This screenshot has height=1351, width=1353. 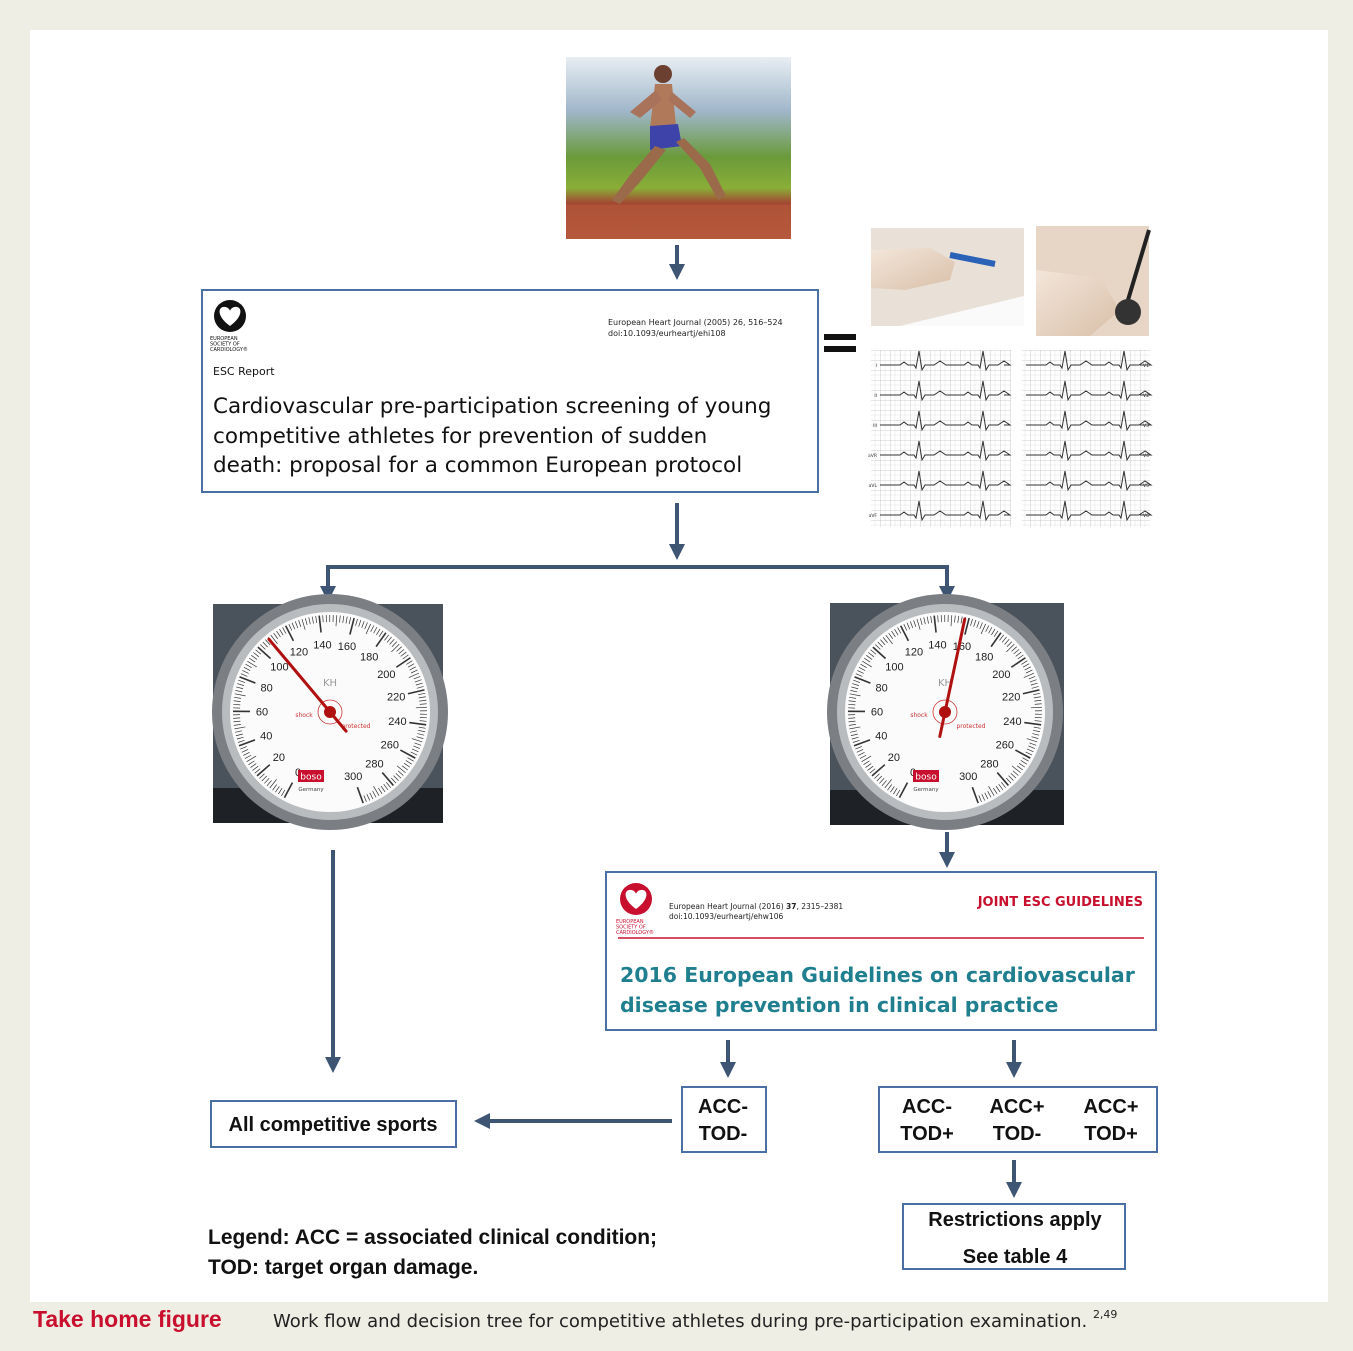 What do you see at coordinates (333, 1124) in the screenshot?
I see `all-sports-box` at bounding box center [333, 1124].